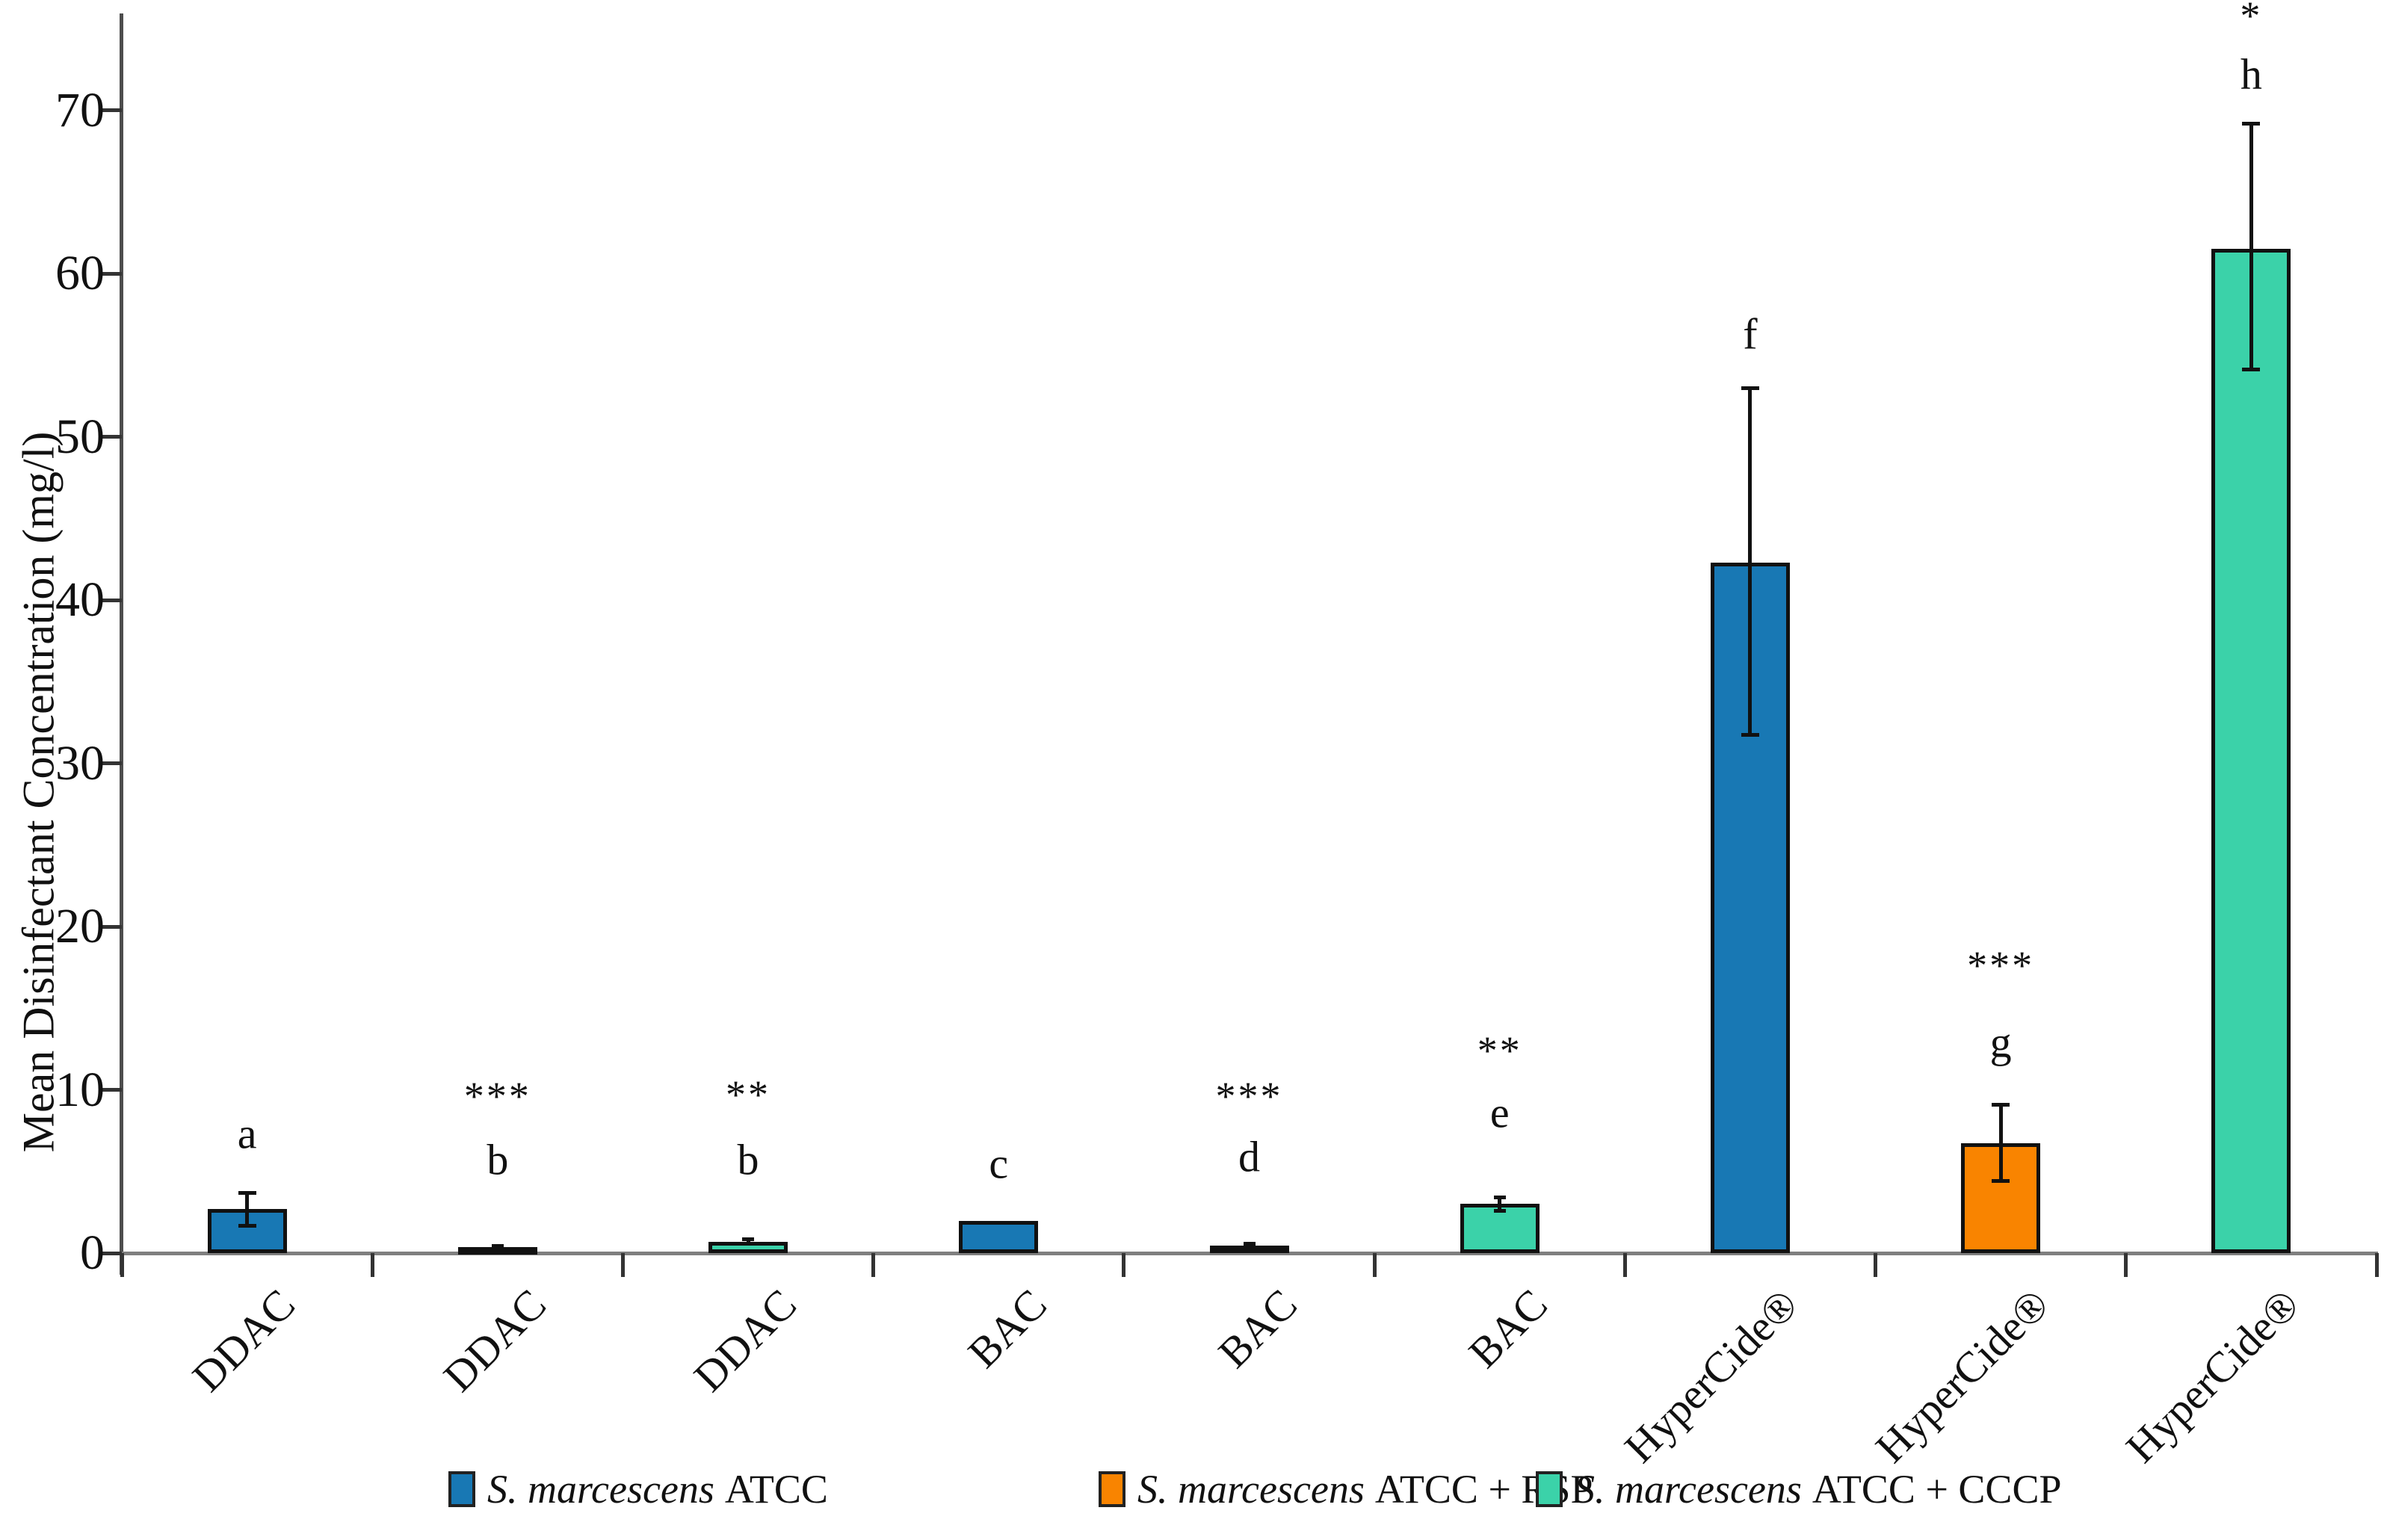  Describe the element at coordinates (2251, 74) in the screenshot. I see `group-letter: h` at that location.